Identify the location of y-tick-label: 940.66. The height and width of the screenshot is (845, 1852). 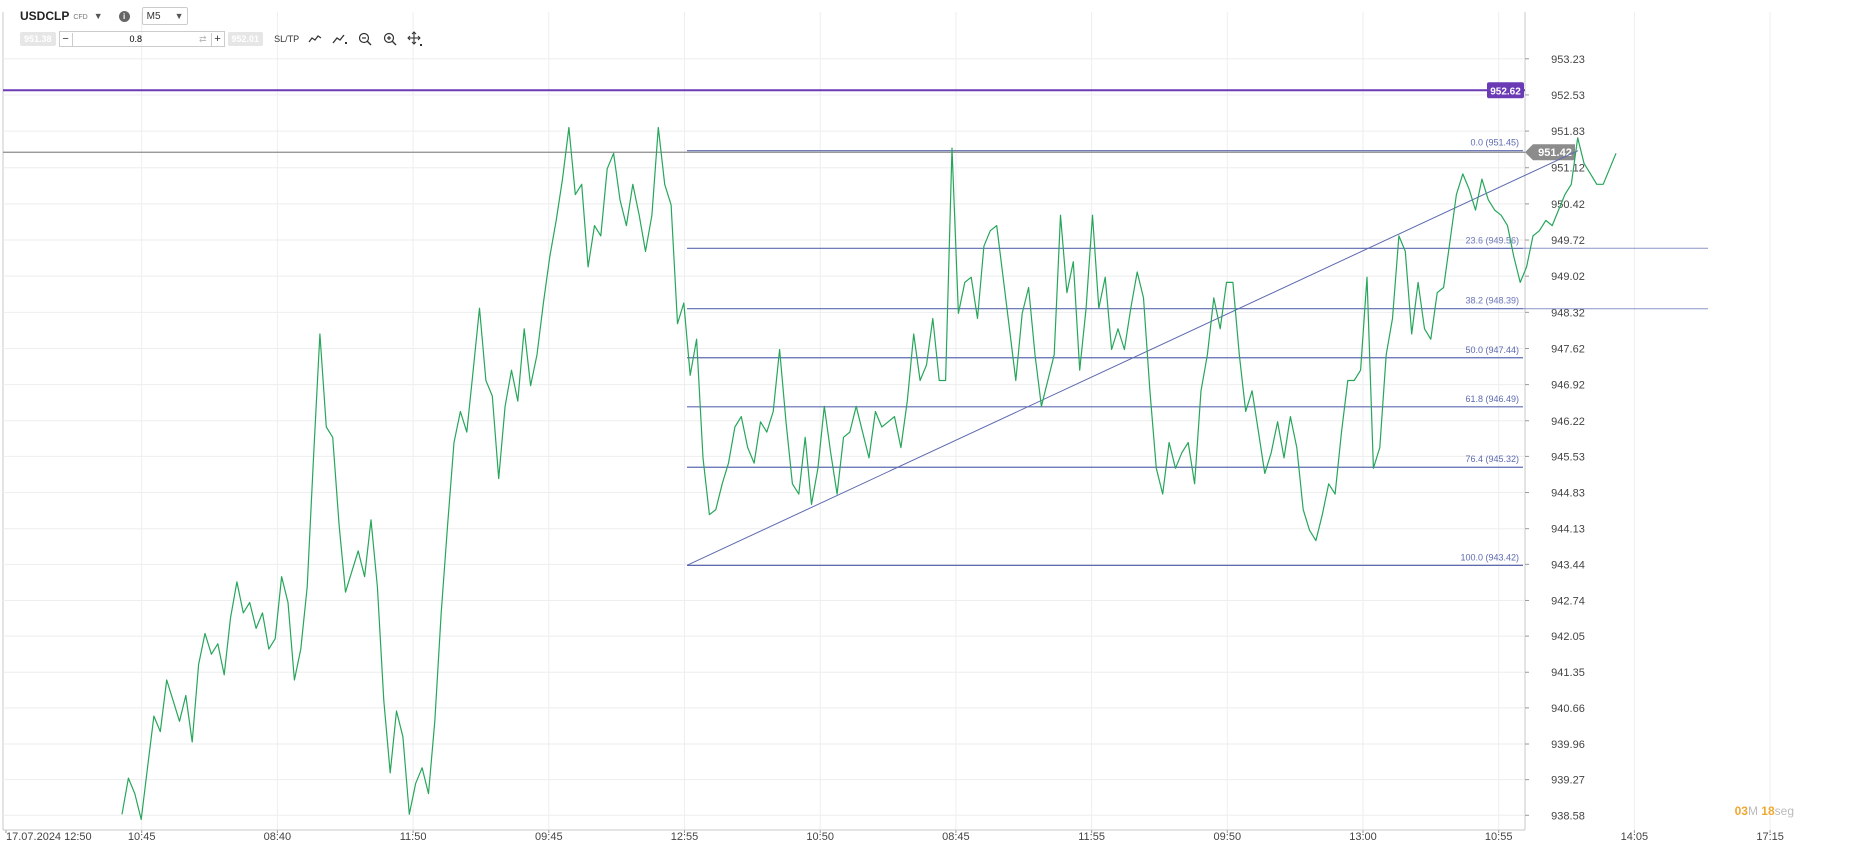
(1568, 709).